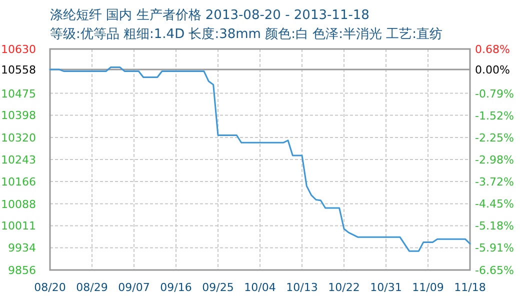 The height and width of the screenshot is (300, 520). I want to click on y2-tick-label: -1.52%, so click(494, 115).